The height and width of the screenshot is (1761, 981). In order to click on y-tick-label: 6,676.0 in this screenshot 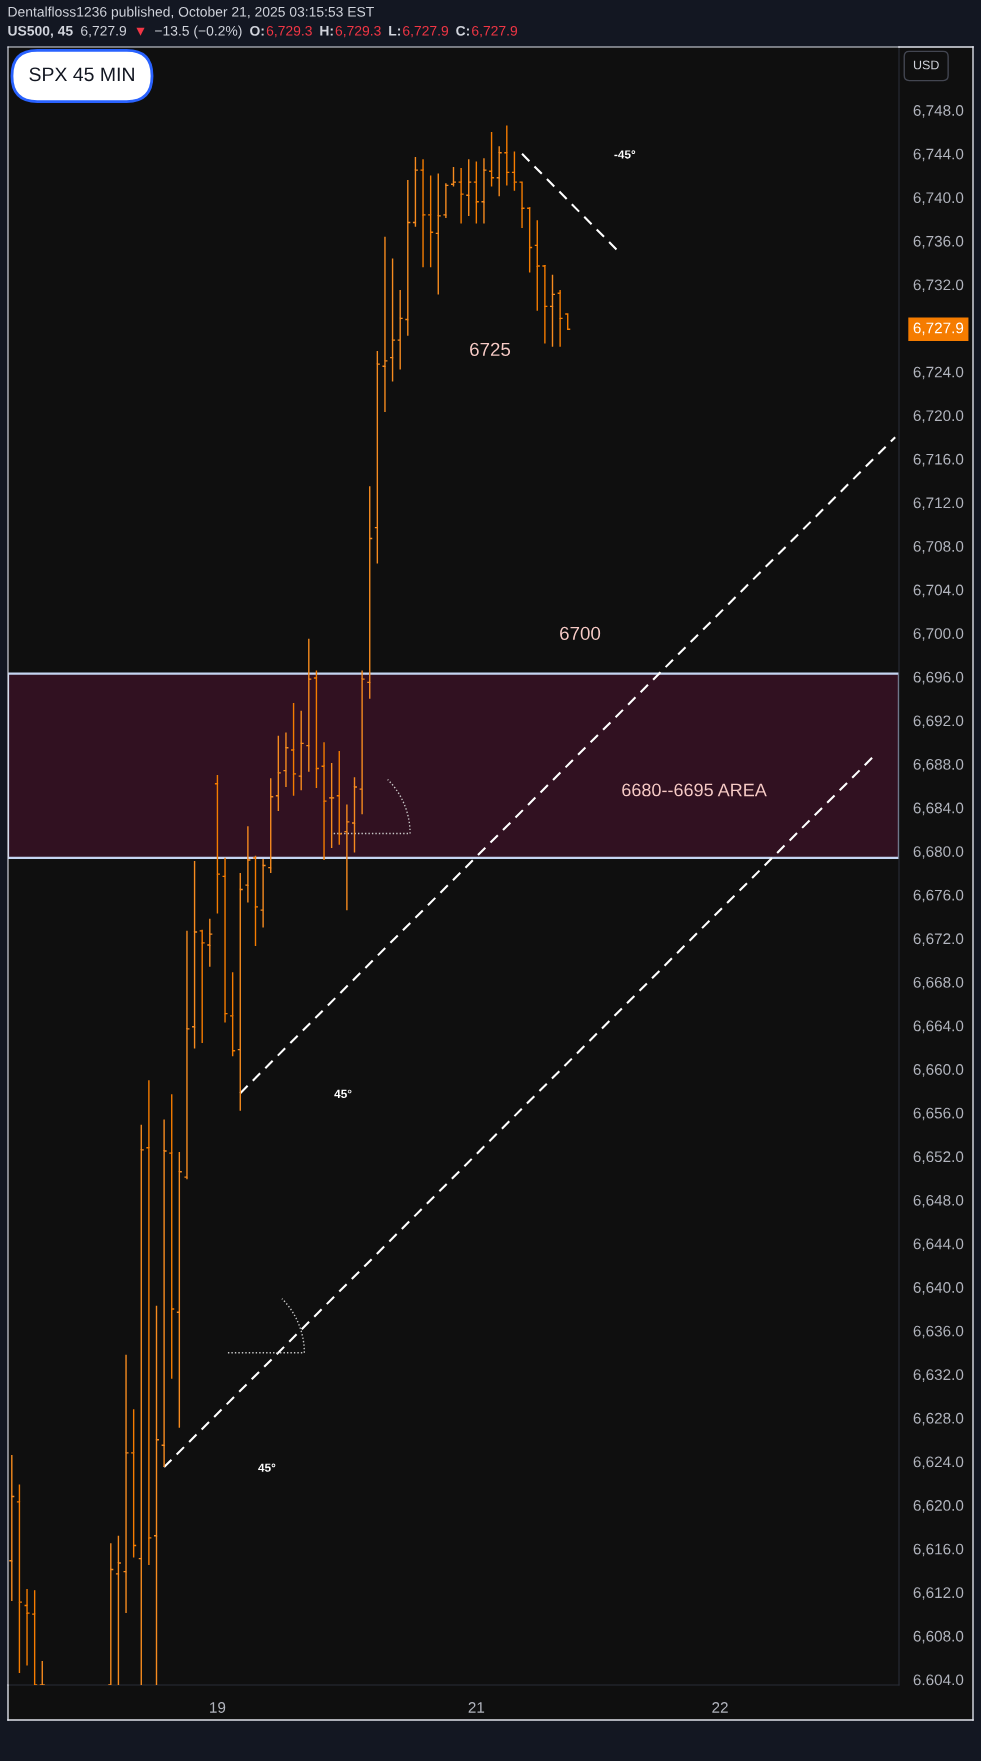, I will do `click(938, 896)`.